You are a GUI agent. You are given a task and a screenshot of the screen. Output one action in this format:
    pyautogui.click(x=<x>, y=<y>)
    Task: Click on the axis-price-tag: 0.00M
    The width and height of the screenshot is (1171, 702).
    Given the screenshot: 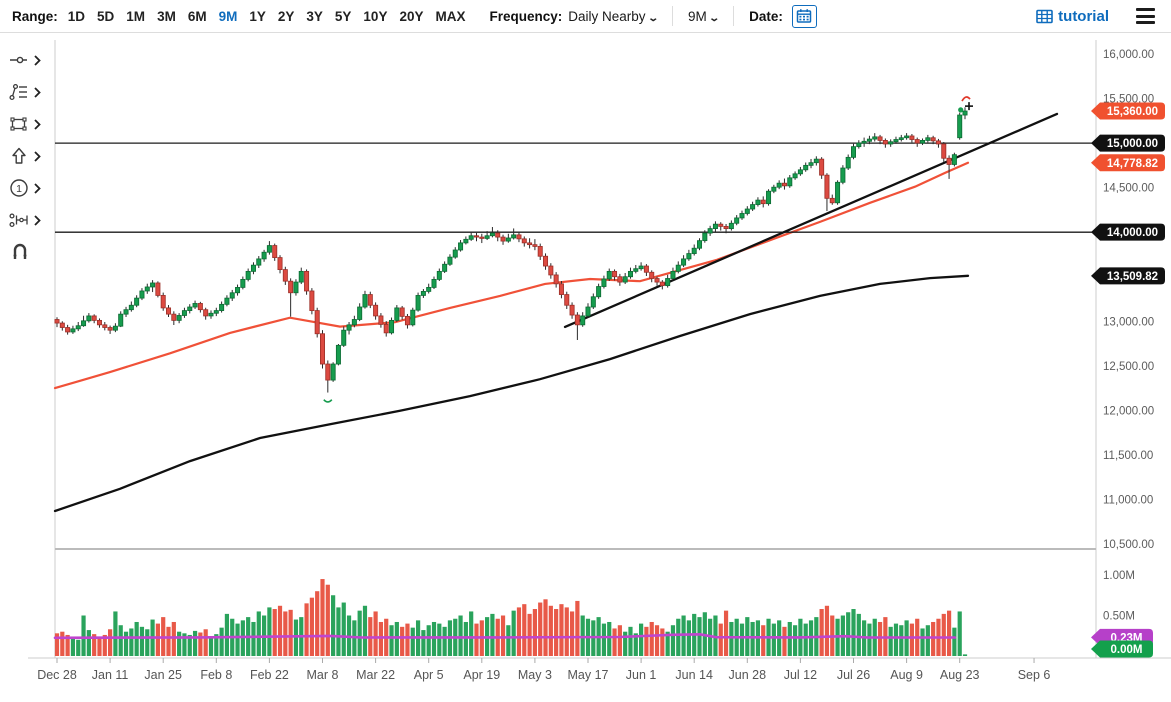 What is the action you would take?
    pyautogui.click(x=1122, y=649)
    